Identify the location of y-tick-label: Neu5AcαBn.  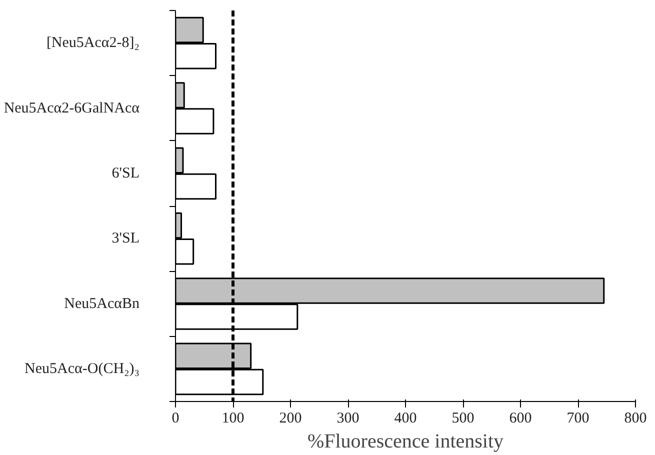
(102, 304).